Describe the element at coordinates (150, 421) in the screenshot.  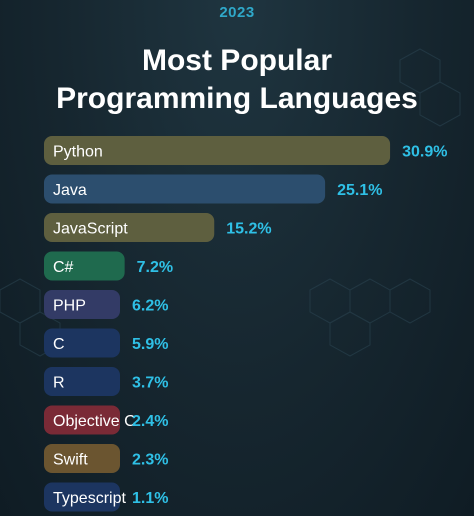
I see `value-label-objective-c: 2.4%` at that location.